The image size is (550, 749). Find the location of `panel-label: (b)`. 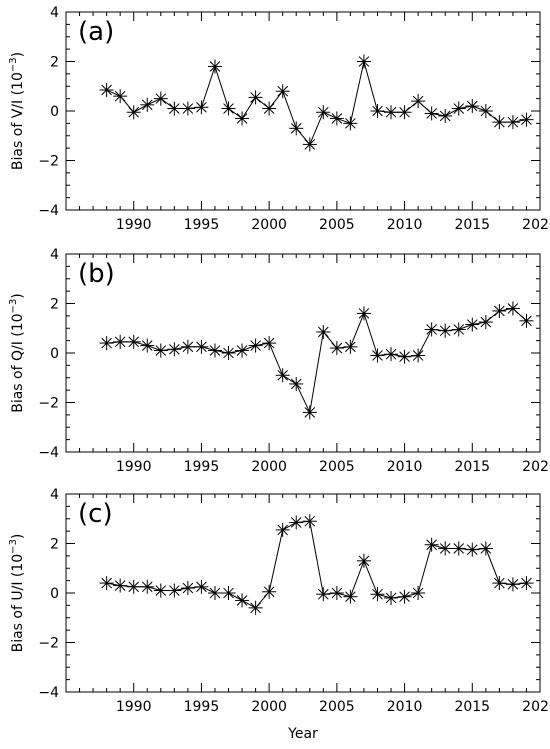

panel-label: (b) is located at coordinates (96, 274).